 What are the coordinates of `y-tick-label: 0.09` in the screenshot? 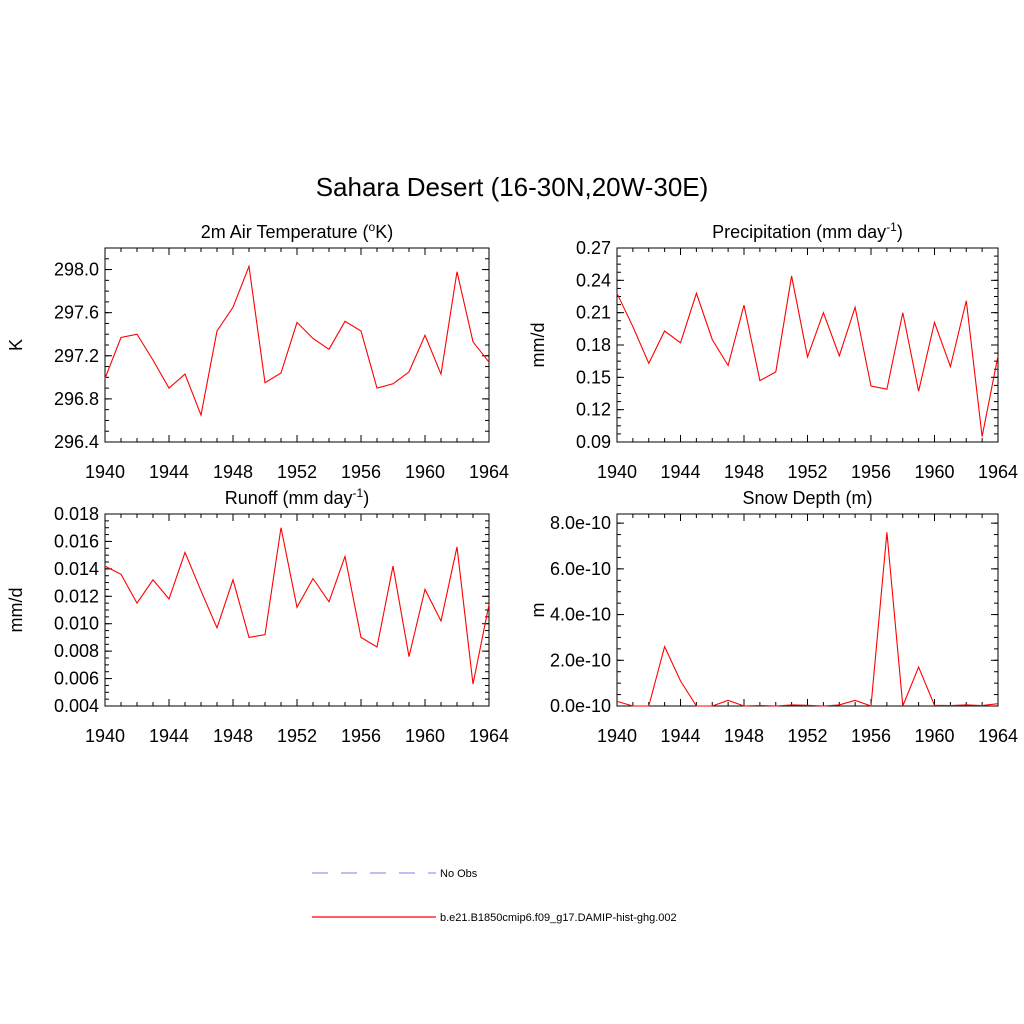 It's located at (593, 442).